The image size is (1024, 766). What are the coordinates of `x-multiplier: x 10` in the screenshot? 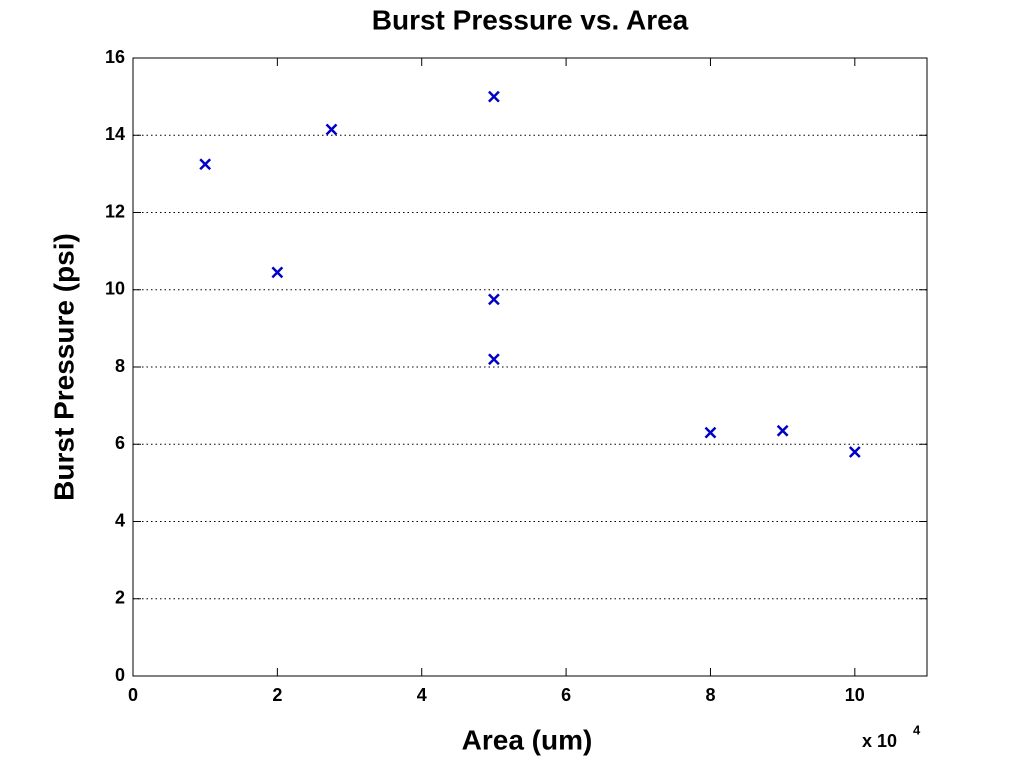 It's located at (879, 741).